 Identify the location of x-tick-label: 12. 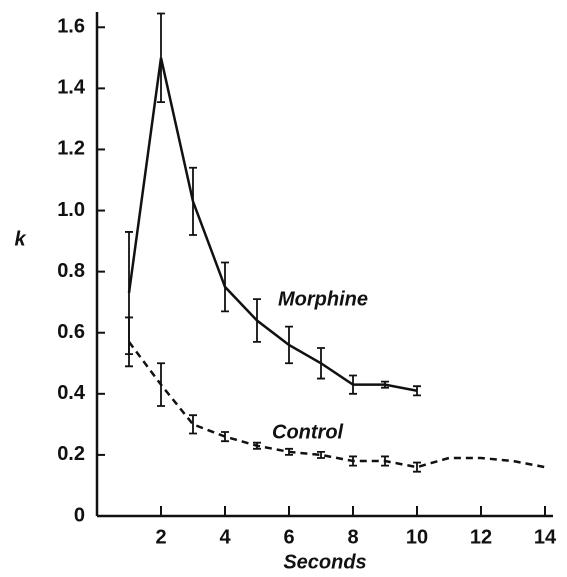
(481, 537).